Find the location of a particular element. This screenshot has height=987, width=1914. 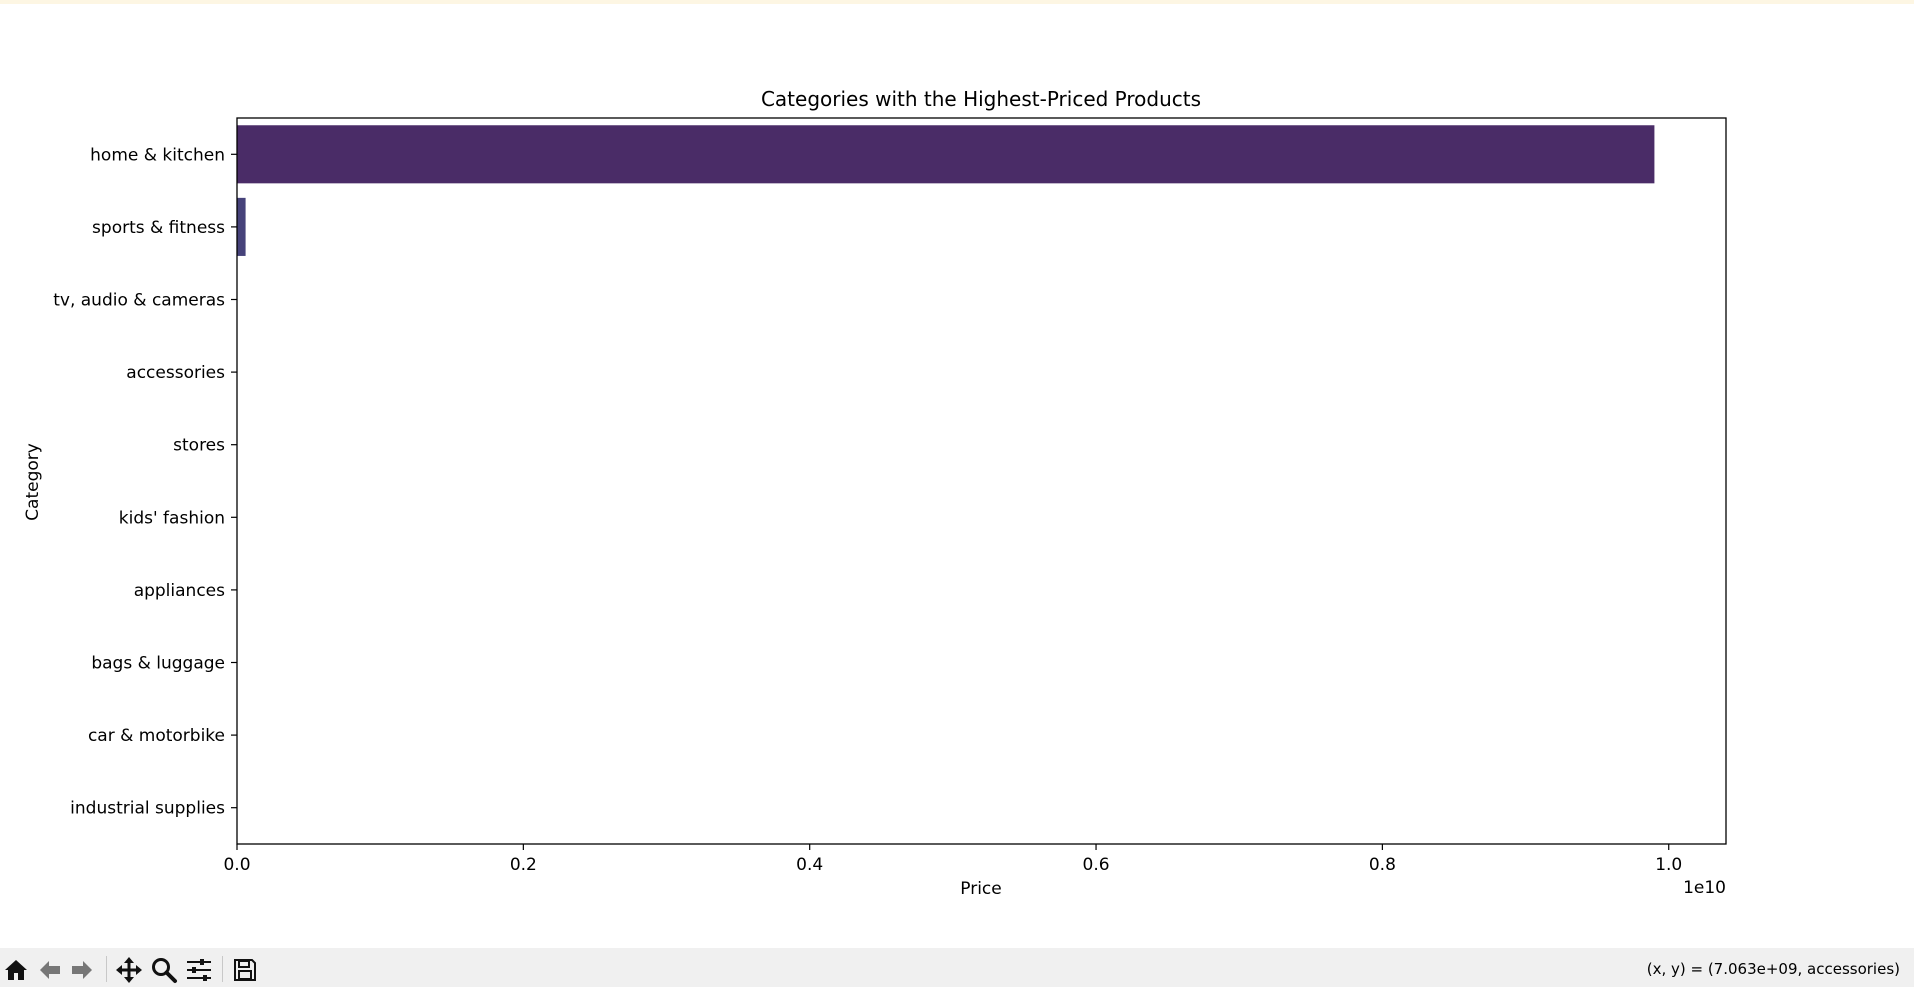

x-tick-label: 0.8 is located at coordinates (1382, 865).